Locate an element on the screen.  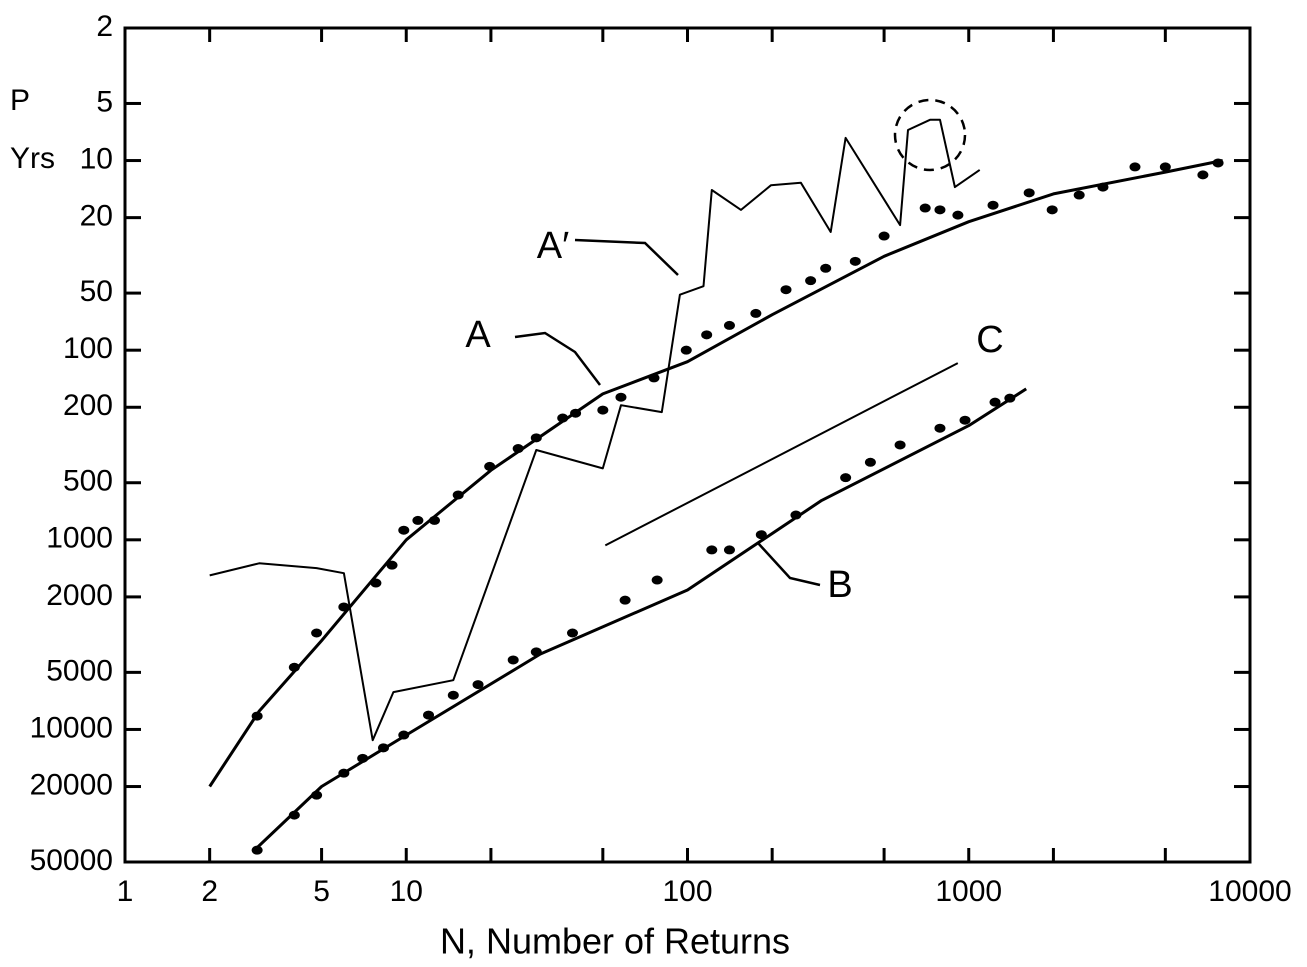
series-label: B is located at coordinates (839, 585).